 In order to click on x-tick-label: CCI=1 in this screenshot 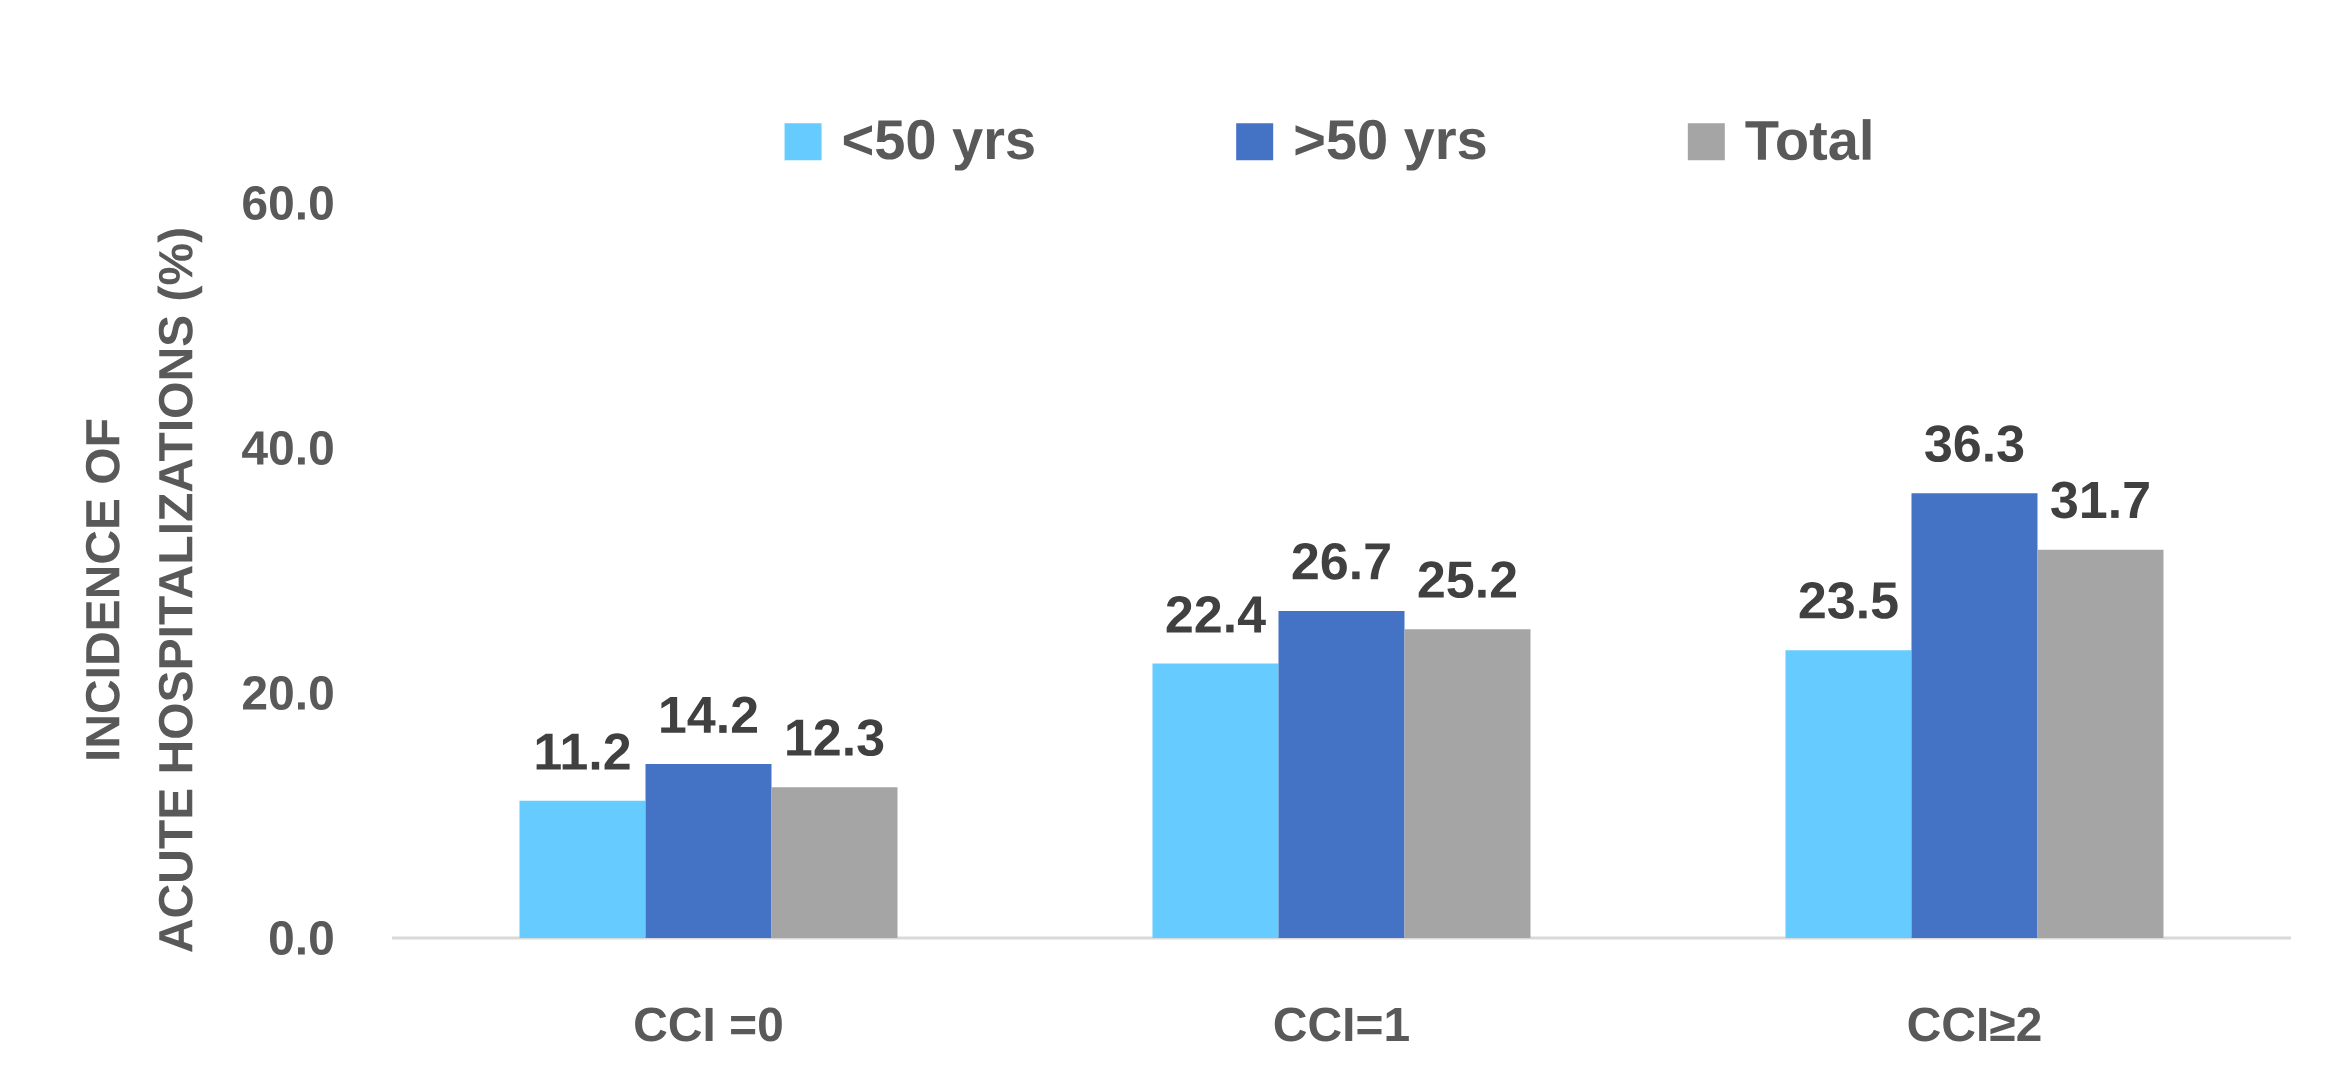, I will do `click(1341, 1024)`.